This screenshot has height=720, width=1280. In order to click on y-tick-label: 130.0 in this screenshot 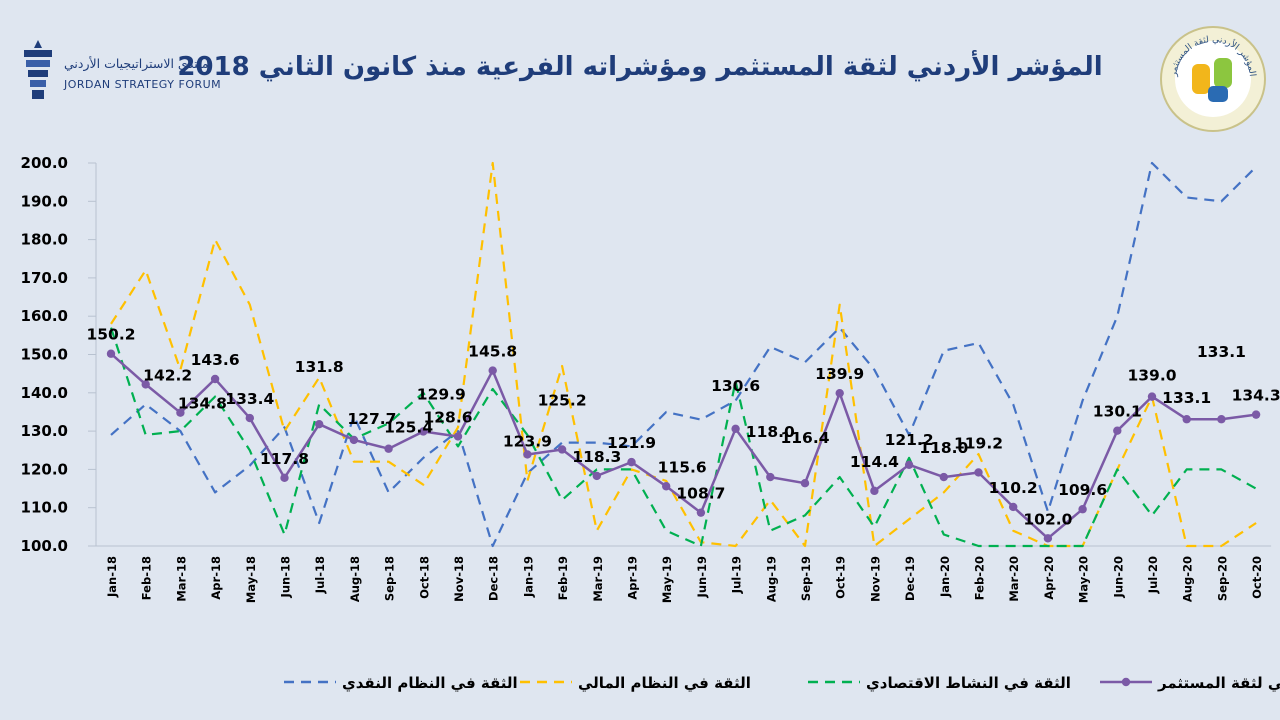, I will do `click(44, 431)`.